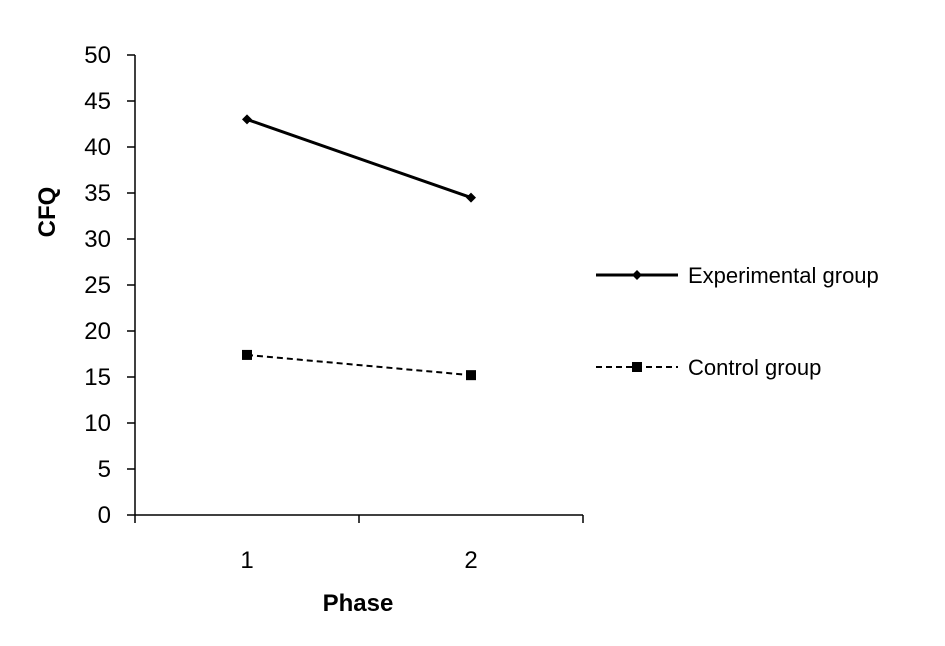 Image resolution: width=945 pixels, height=646 pixels. I want to click on x-axis-title: Phase, so click(358, 603).